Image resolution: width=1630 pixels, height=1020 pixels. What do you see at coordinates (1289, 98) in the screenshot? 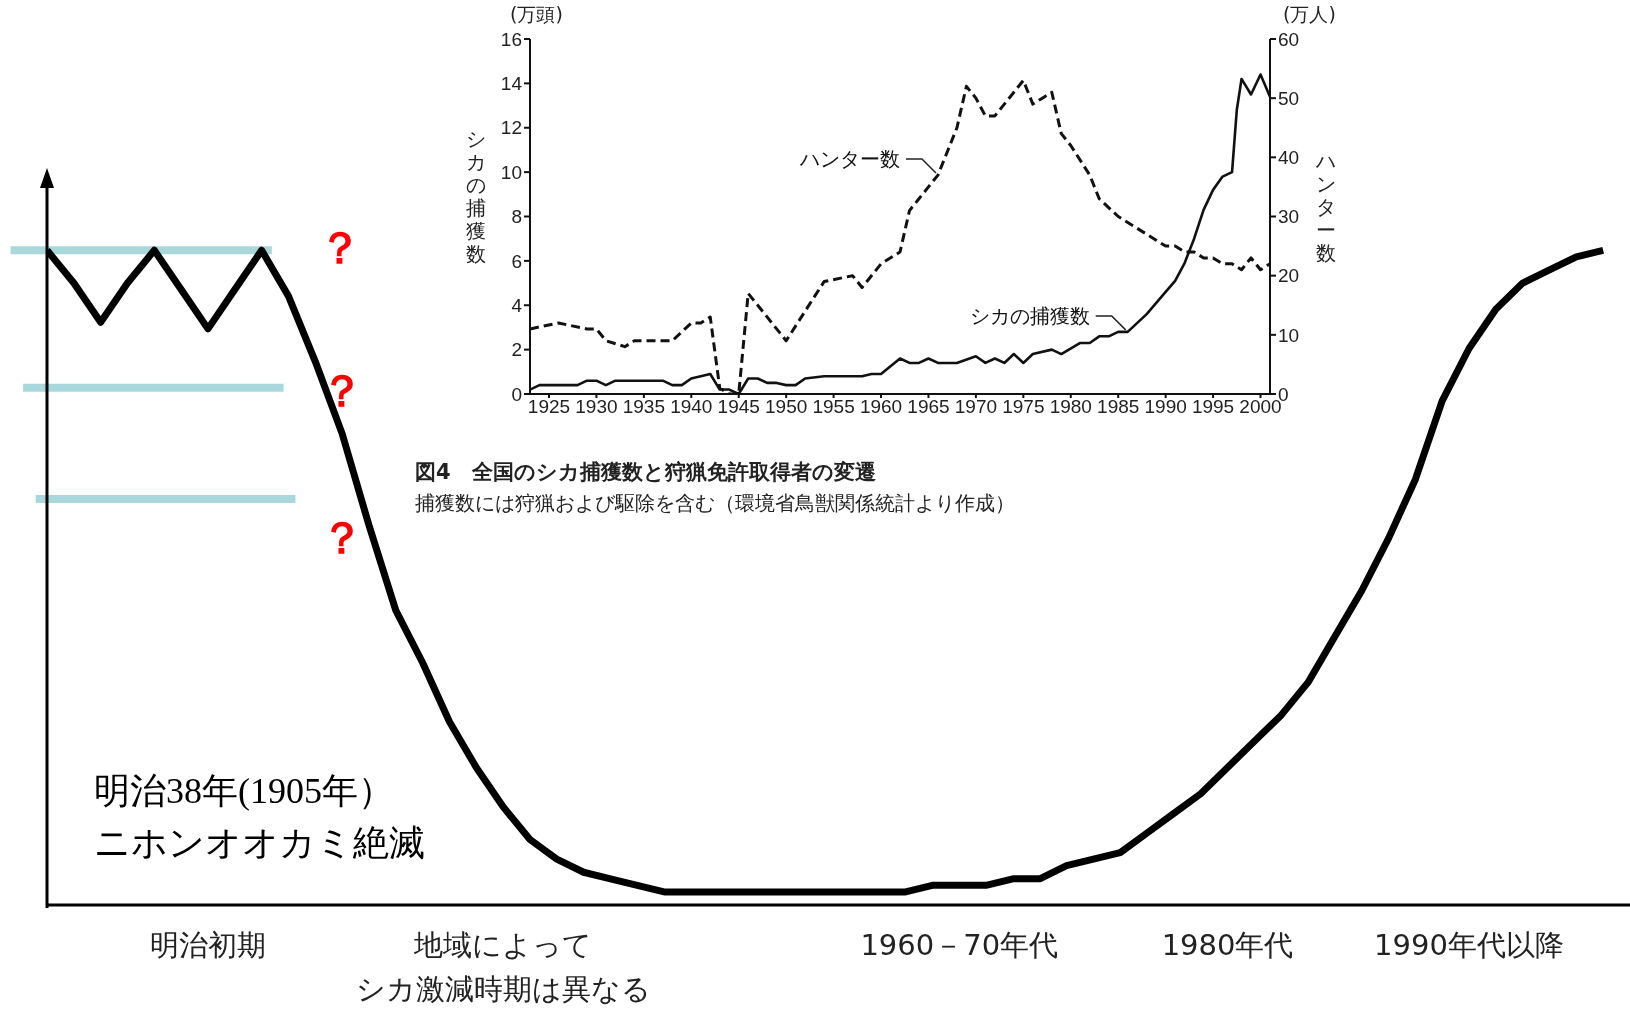
I see `y2-tick-label: 50` at bounding box center [1289, 98].